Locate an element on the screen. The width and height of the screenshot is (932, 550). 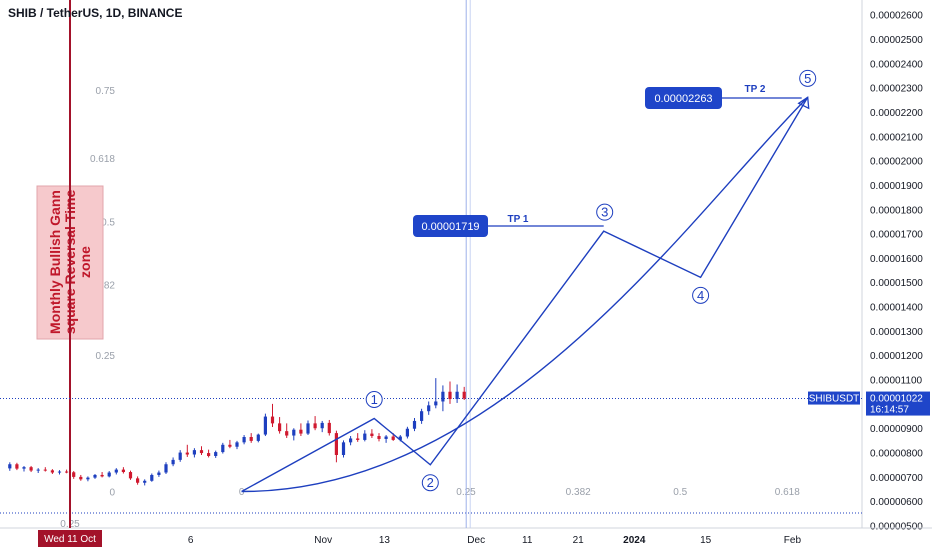
price-tick-label: 0.00000600 is located at coordinates (896, 502).